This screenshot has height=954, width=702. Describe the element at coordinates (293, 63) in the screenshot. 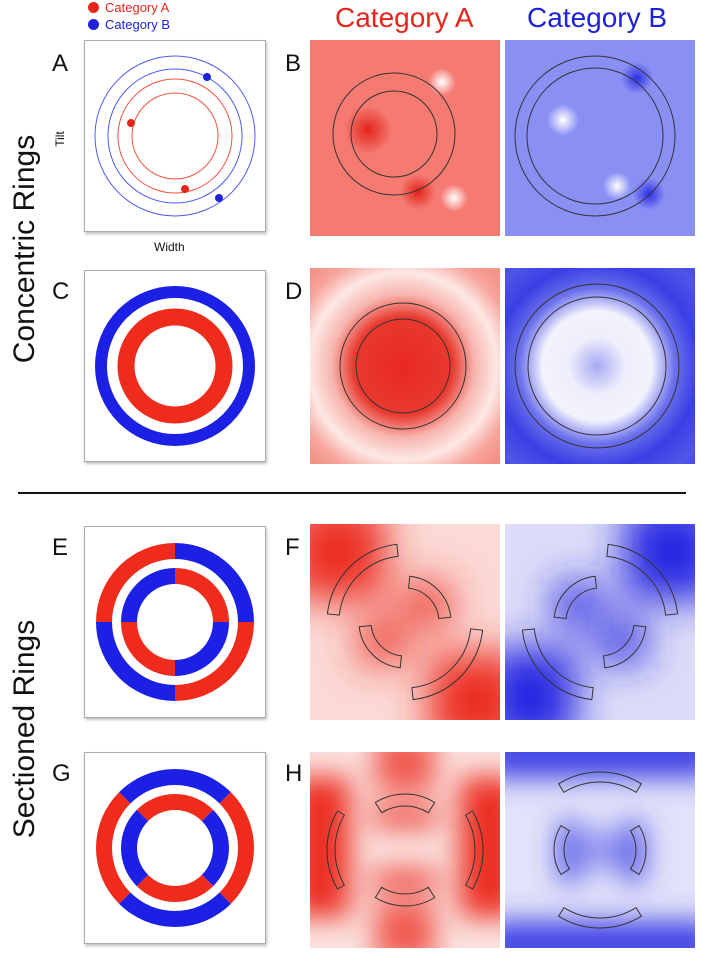

I see `panel-label-b: B` at that location.